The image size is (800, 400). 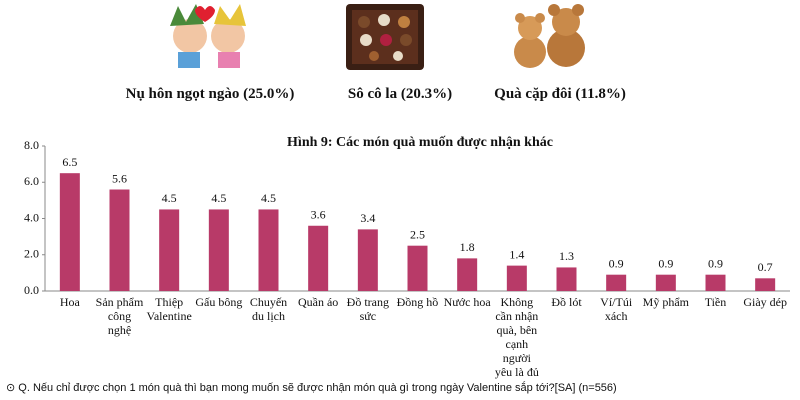 I want to click on value-label: 3.6, so click(x=318, y=215).